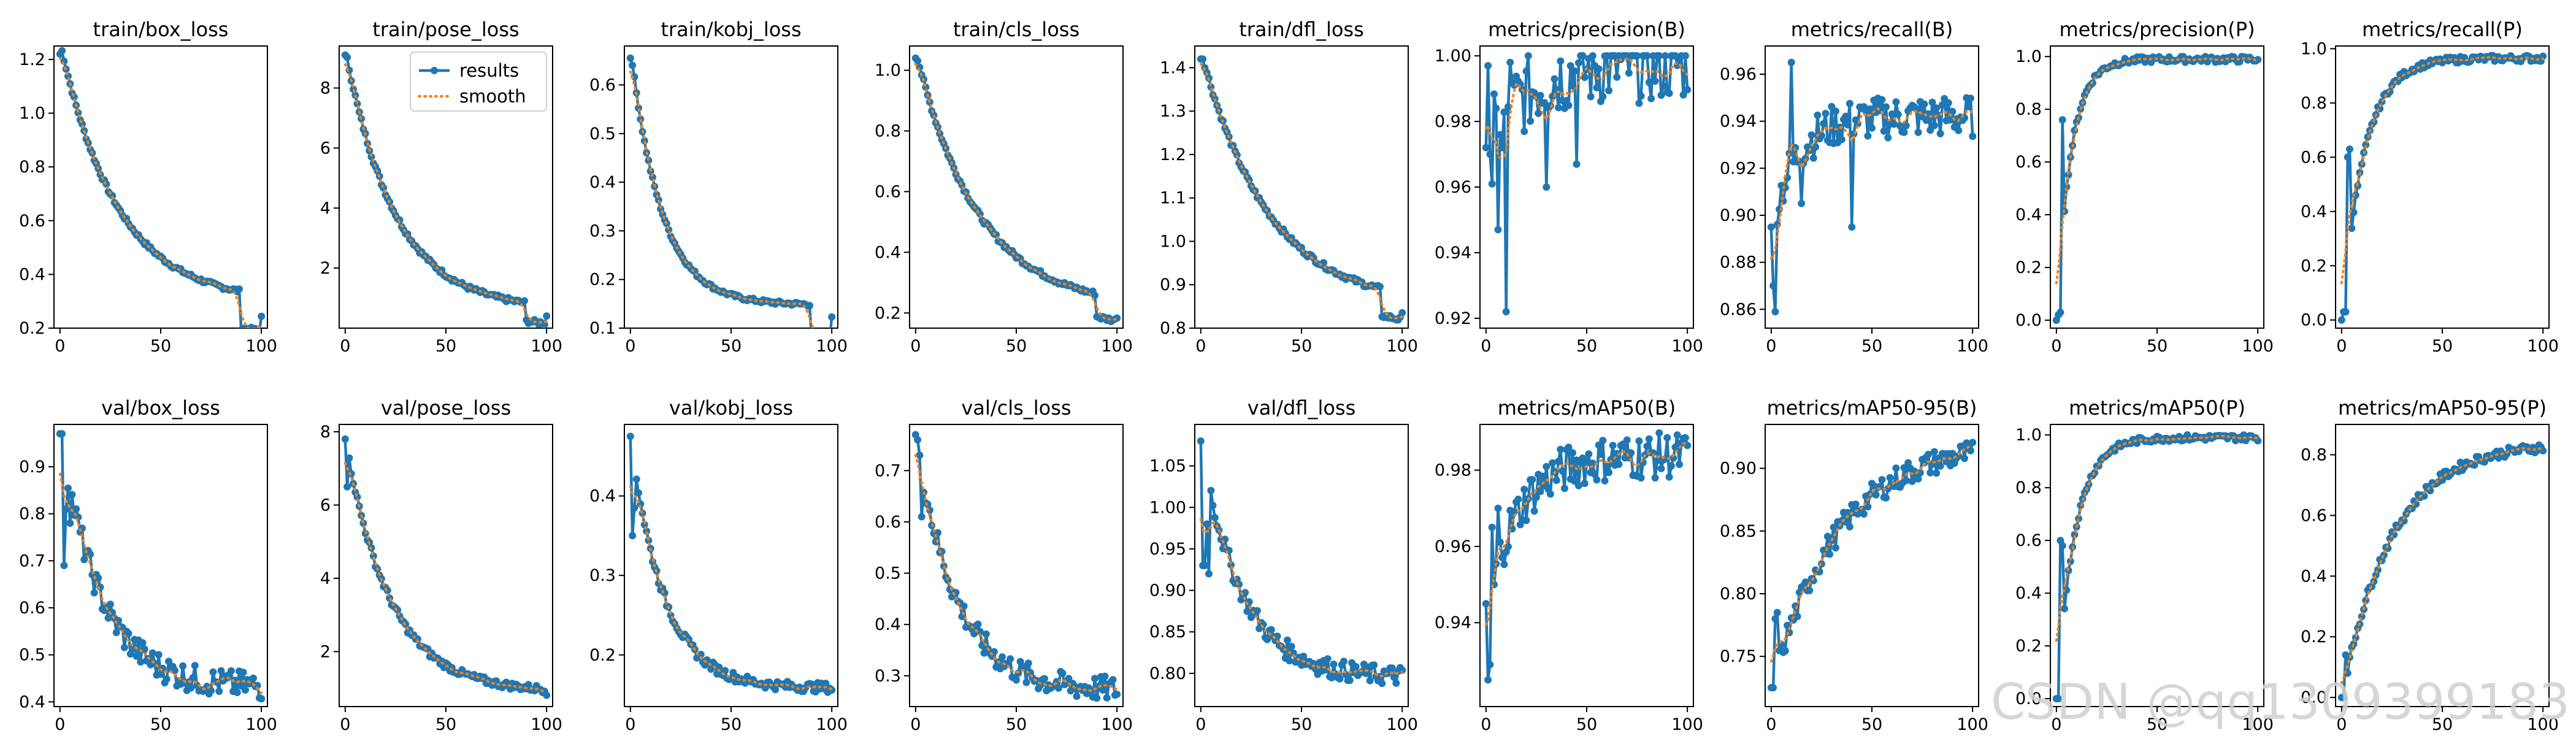 This screenshot has width=2576, height=736. I want to click on y-tick-label: 0.7, so click(32, 560).